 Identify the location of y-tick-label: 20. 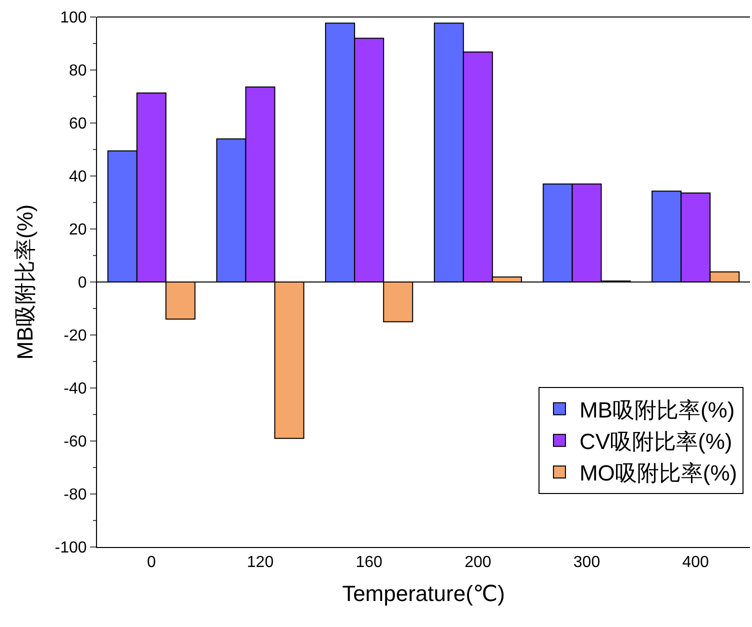
(78, 230).